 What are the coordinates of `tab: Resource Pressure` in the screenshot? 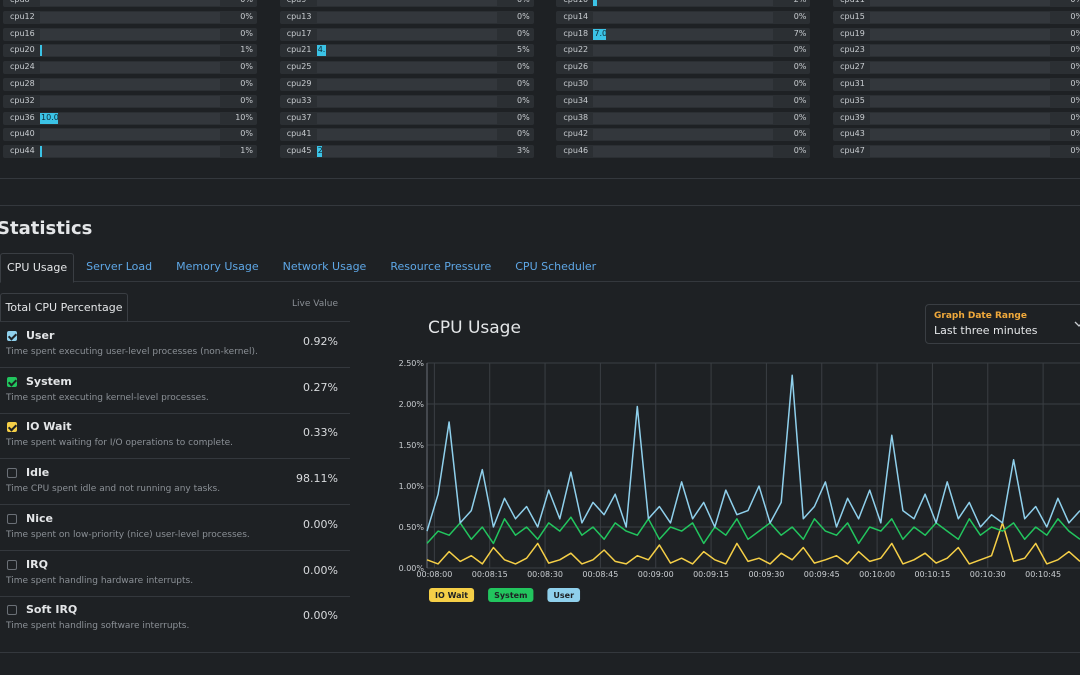 It's located at (441, 266).